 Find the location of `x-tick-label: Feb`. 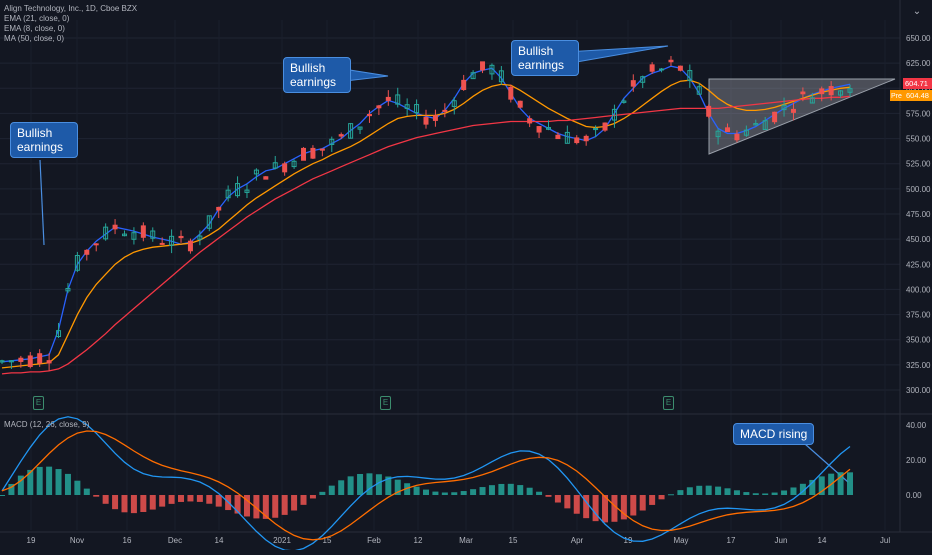

x-tick-label: Feb is located at coordinates (374, 540).